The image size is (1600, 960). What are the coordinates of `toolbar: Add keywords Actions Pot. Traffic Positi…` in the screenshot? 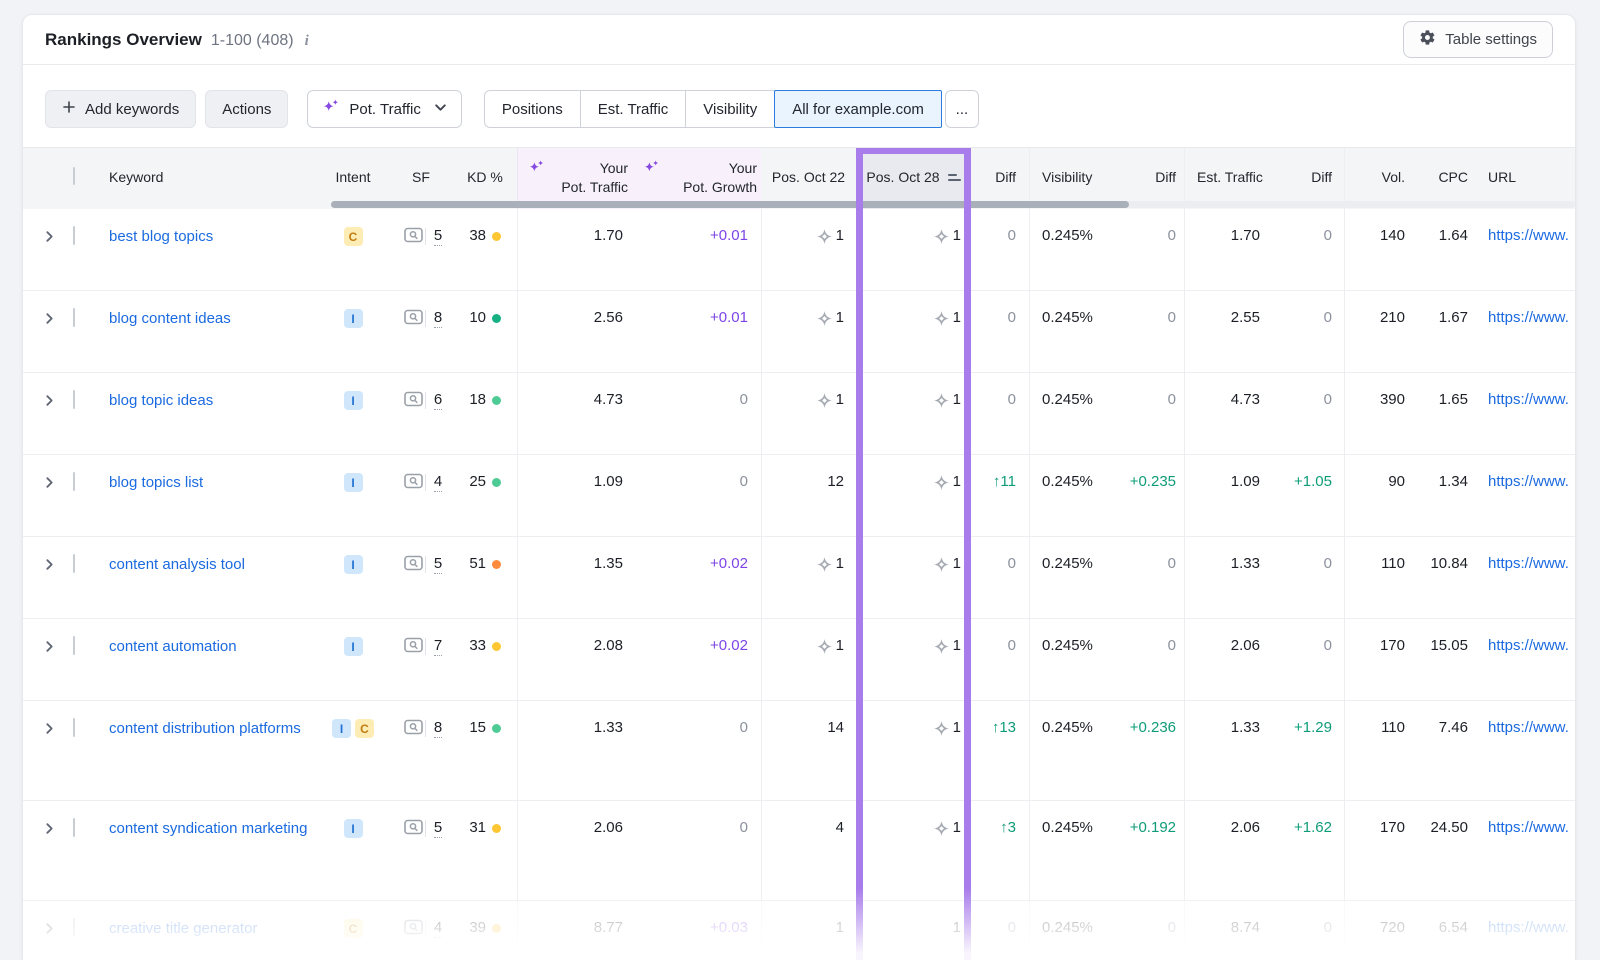 It's located at (799, 106).